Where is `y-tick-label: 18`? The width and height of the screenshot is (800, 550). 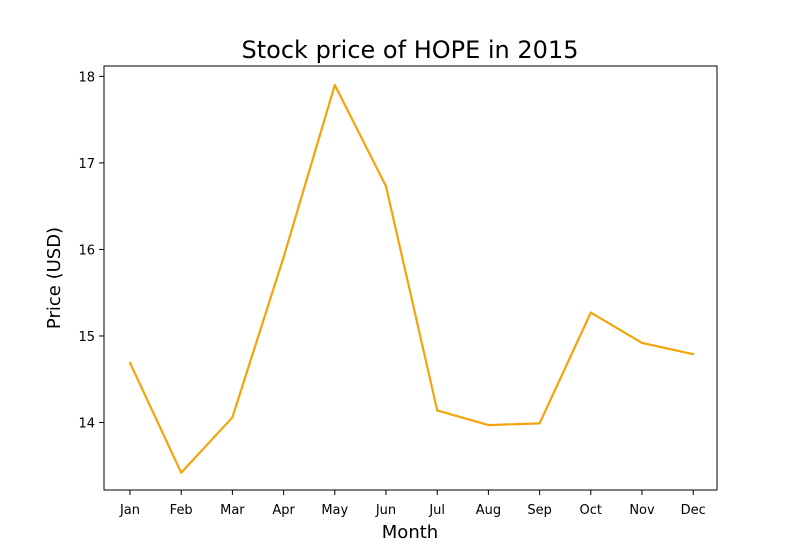 y-tick-label: 18 is located at coordinates (86, 77).